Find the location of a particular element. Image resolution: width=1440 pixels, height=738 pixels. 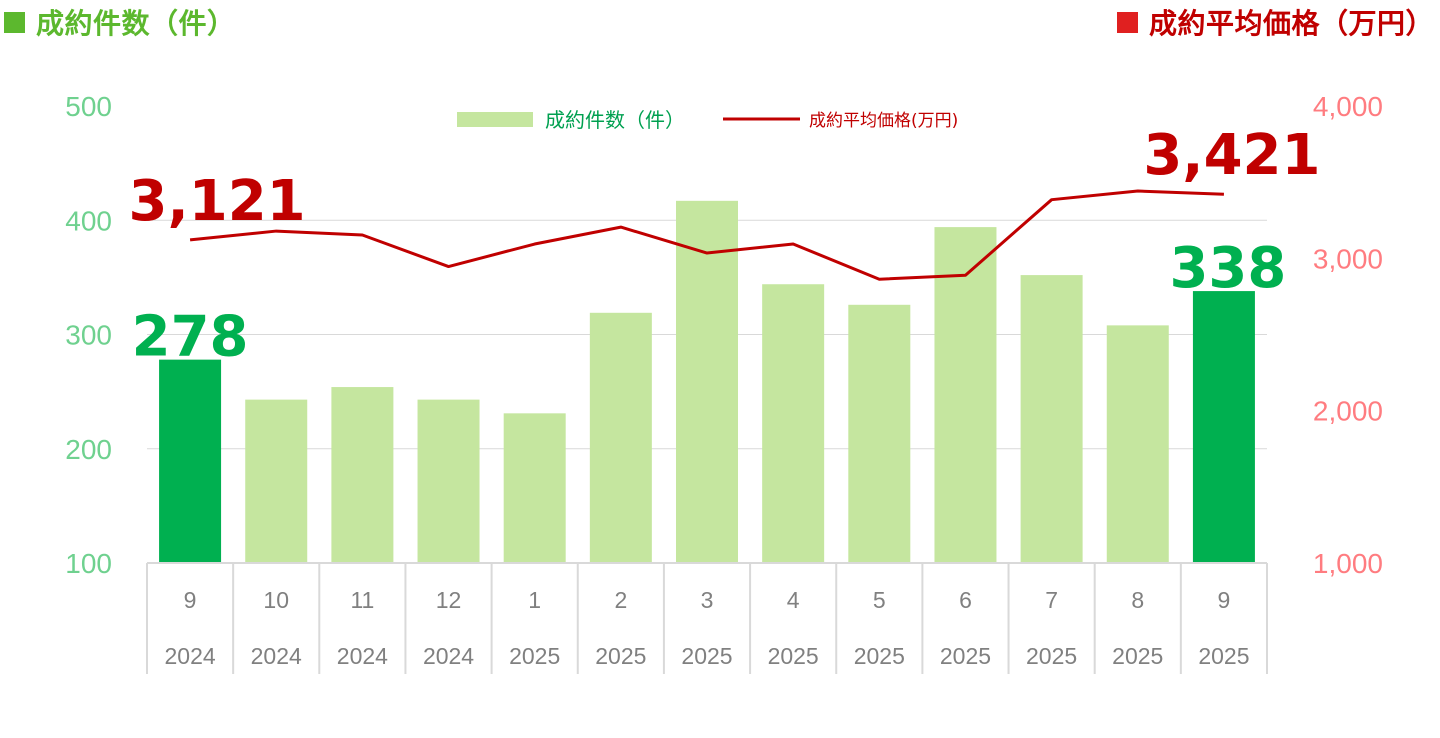

price-data-label: 3,421 is located at coordinates (1231, 155).